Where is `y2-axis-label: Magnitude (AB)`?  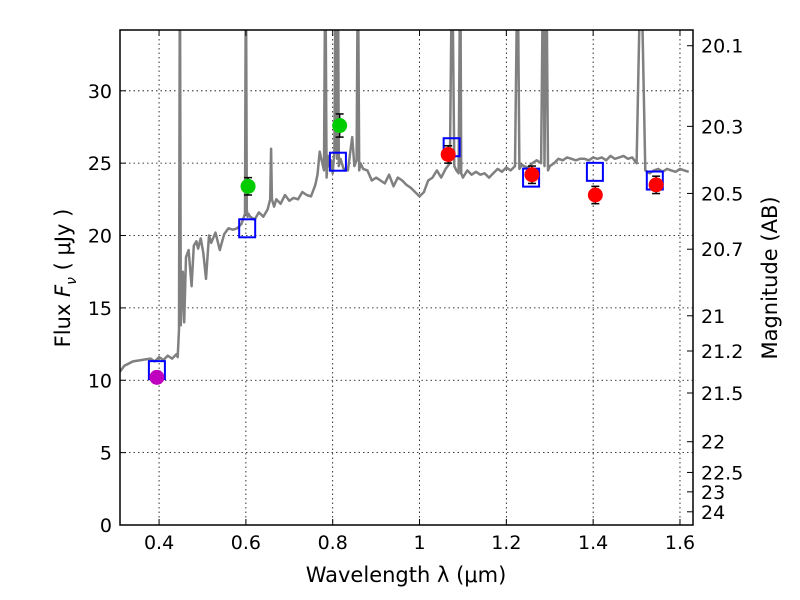
y2-axis-label: Magnitude (AB) is located at coordinates (770, 277).